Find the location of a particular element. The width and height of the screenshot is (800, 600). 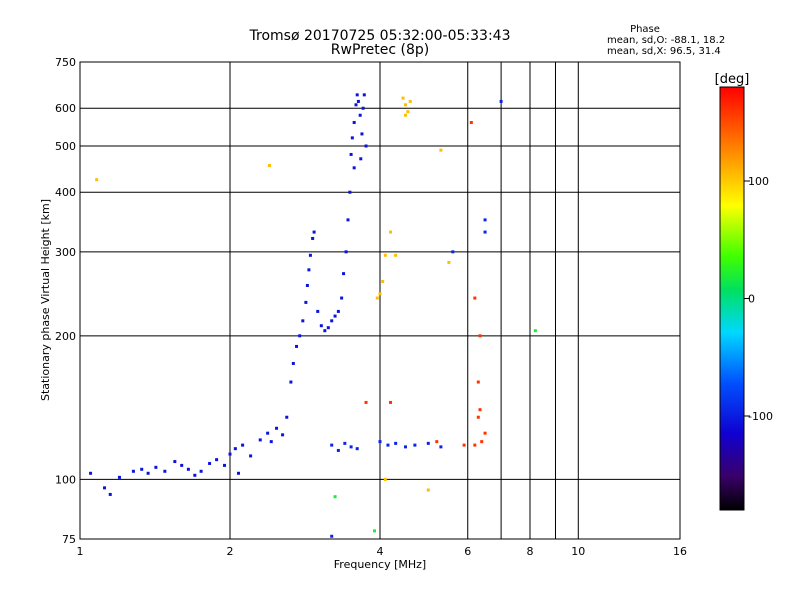

x-axis-label: Frequency [MHz] is located at coordinates (380, 564).